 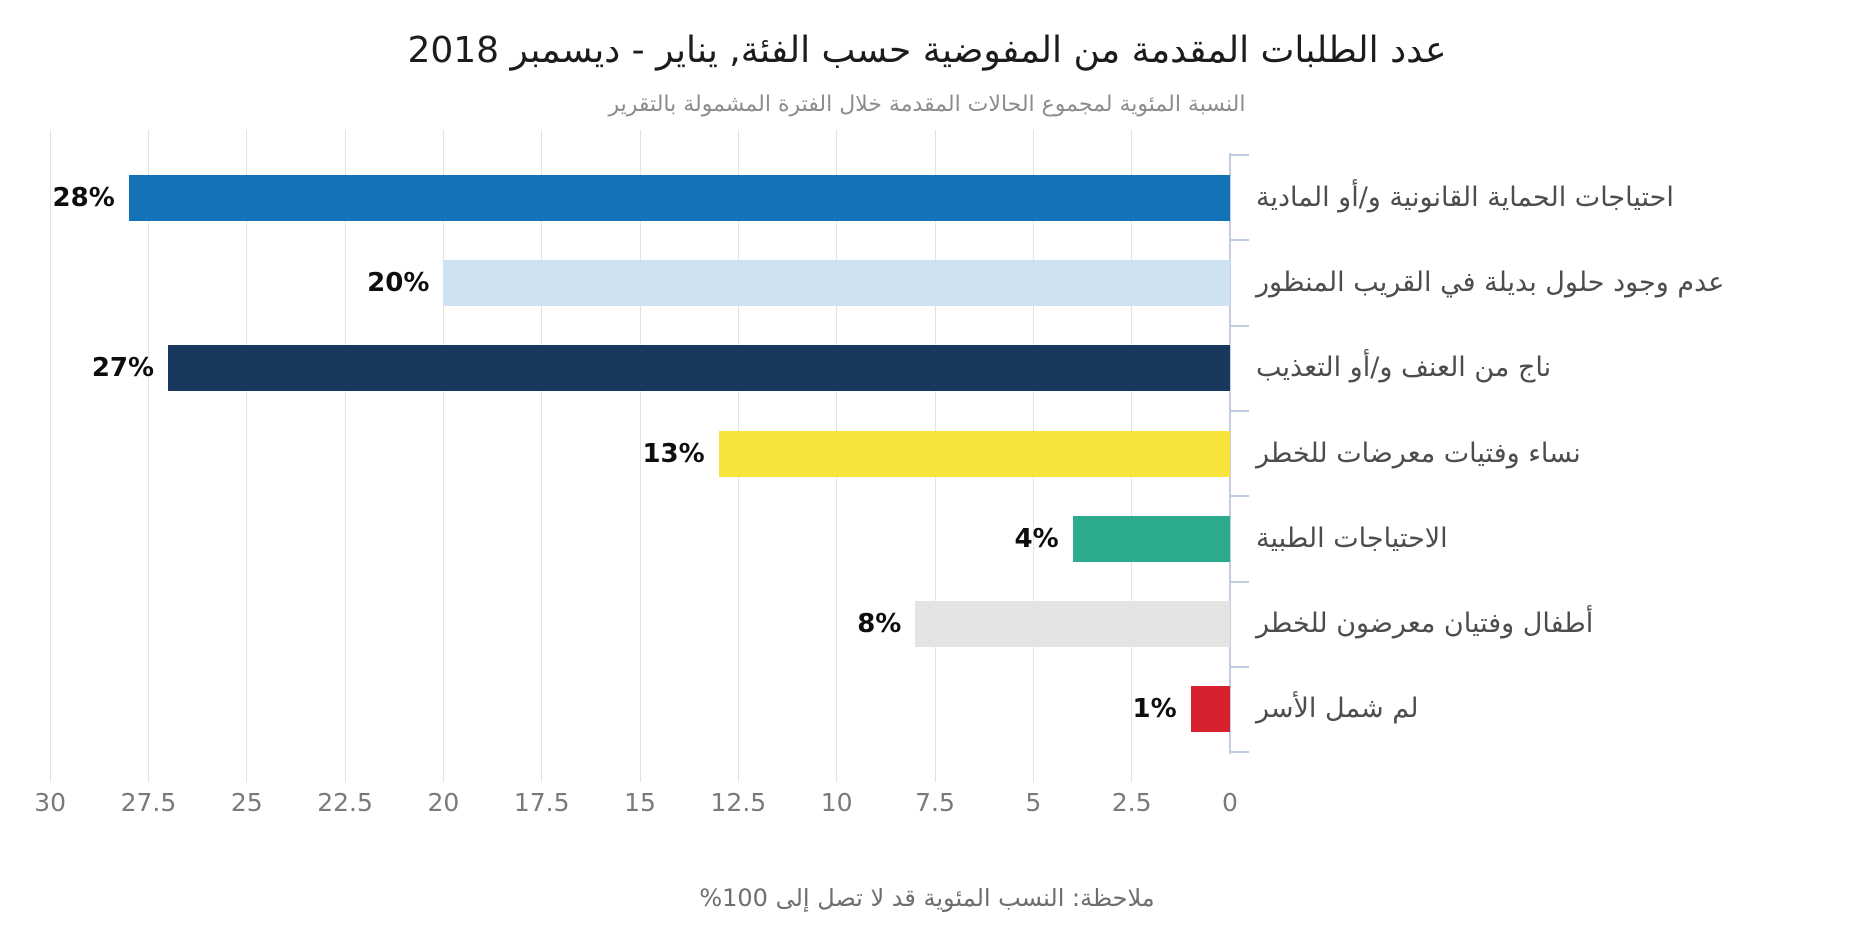 I want to click on category-label: أطفال وفتيان معرضون للخطر, so click(x=1425, y=624).